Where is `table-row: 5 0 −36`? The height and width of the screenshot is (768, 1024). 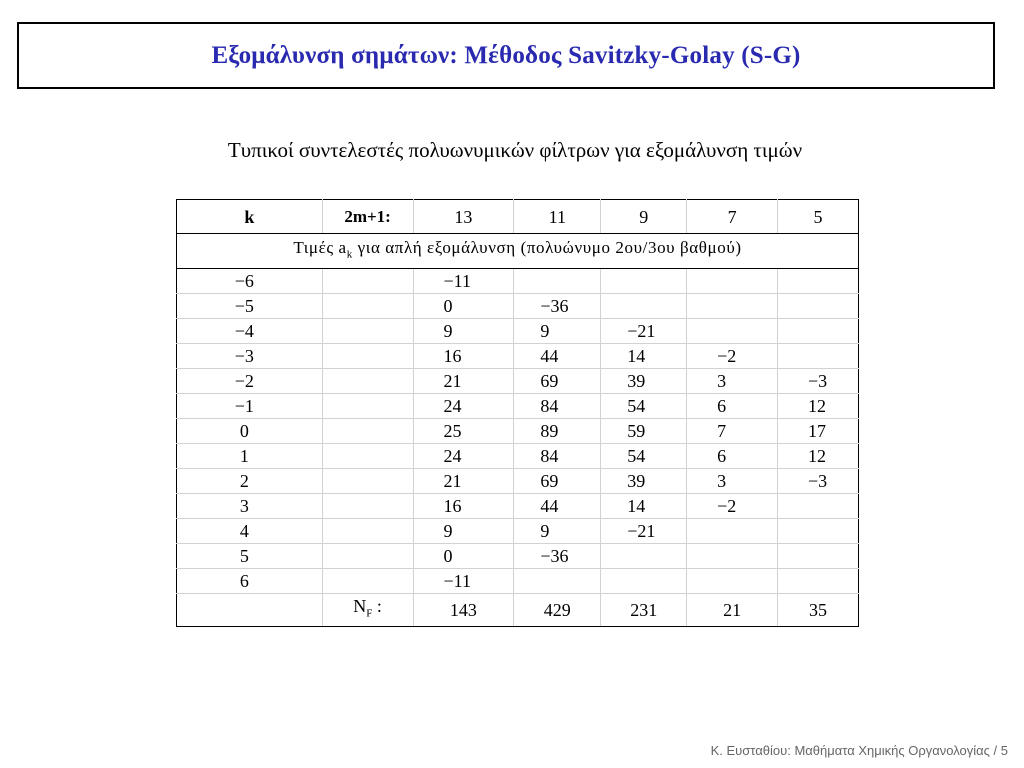
table-row: 5 0 −36 is located at coordinates (517, 556).